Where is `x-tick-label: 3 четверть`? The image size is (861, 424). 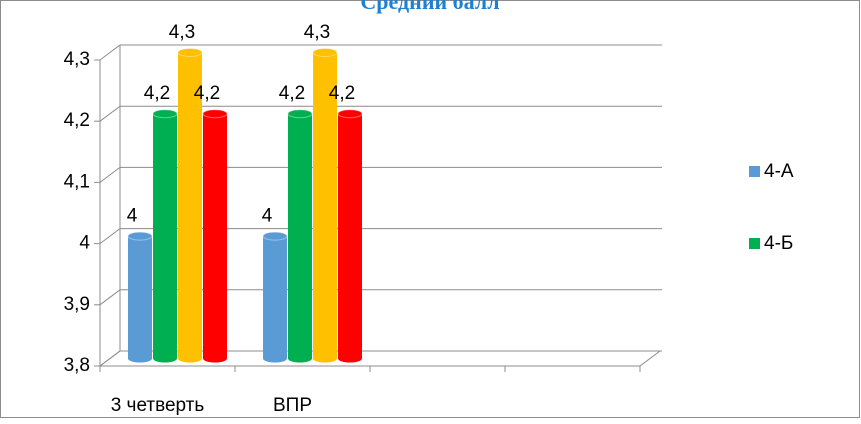 x-tick-label: 3 четверть is located at coordinates (158, 405).